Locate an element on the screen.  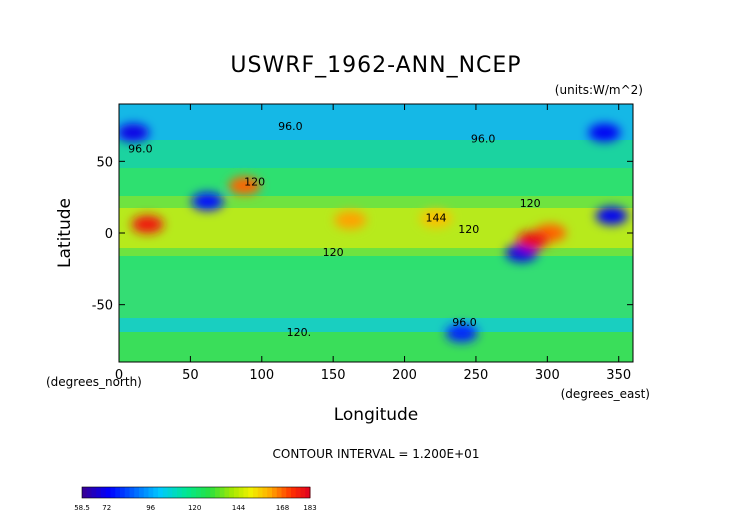
x-tick-label: 200 is located at coordinates (404, 375).